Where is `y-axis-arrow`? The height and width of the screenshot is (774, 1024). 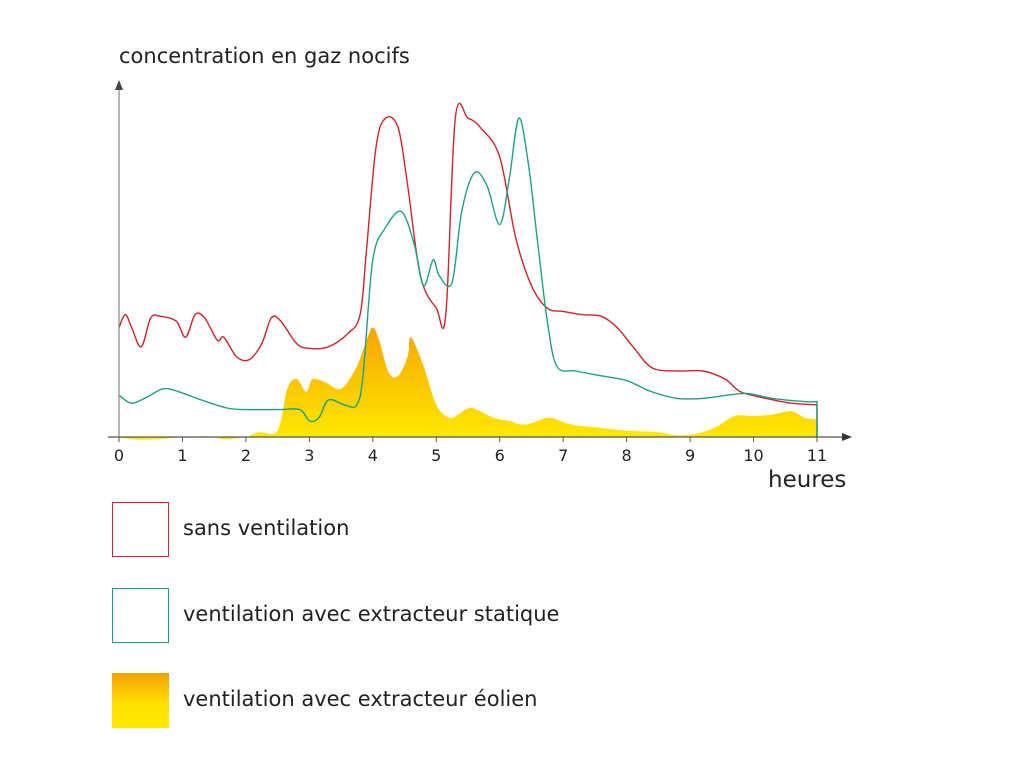 y-axis-arrow is located at coordinates (119, 85).